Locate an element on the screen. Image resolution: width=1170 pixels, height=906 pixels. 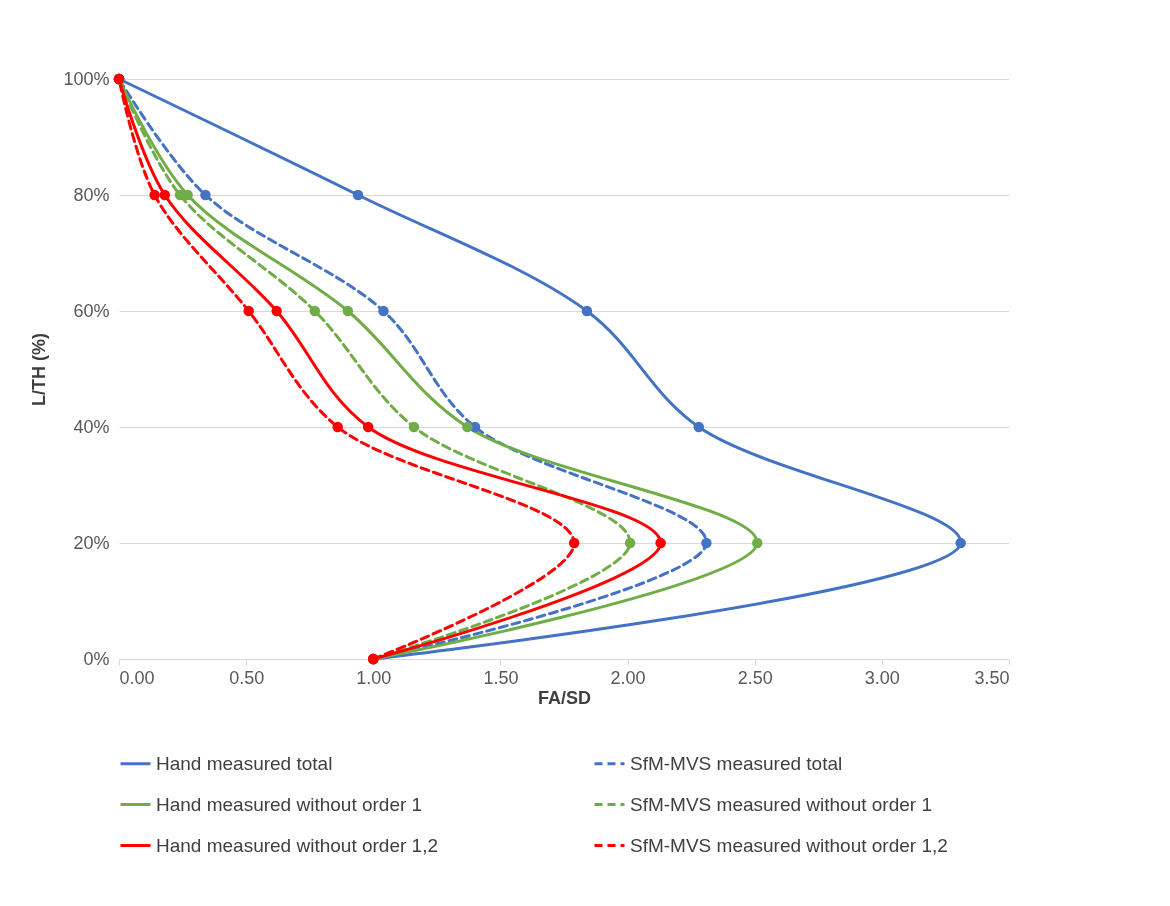
y-tick-label: 100% is located at coordinates (86, 78).